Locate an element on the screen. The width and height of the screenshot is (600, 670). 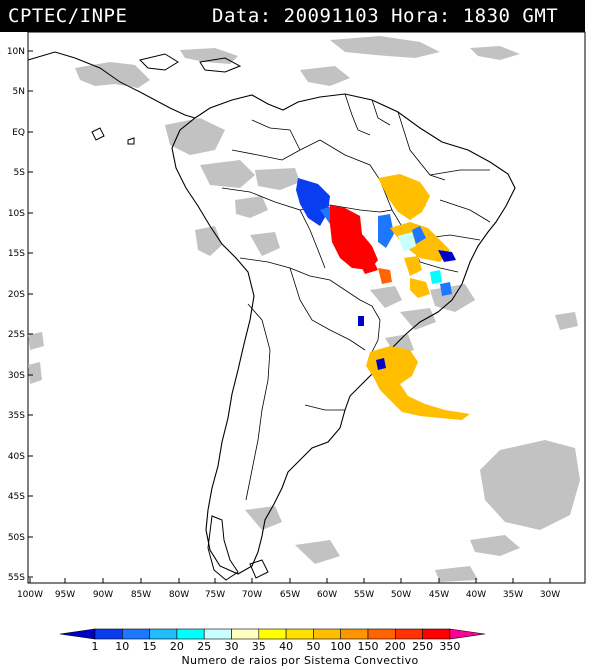
lat-label: 50S is located at coordinates (16, 538).